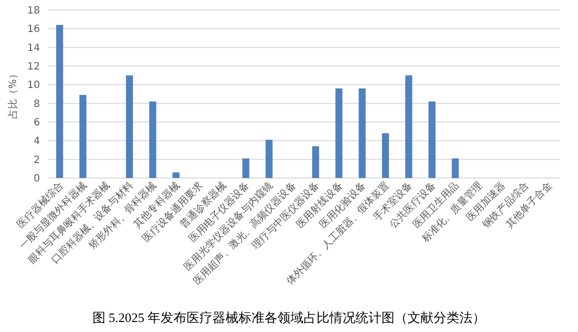  Describe the element at coordinates (33, 11) in the screenshot. I see `y-tick-label: 18` at that location.